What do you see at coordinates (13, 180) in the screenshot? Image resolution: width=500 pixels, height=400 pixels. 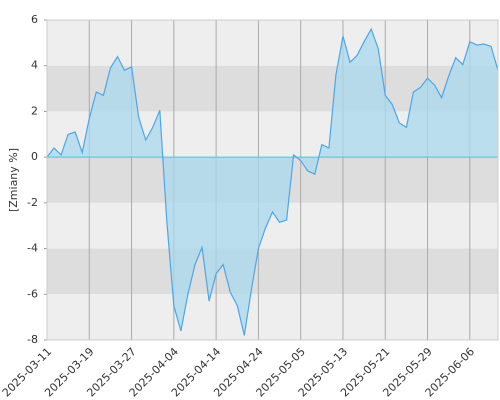 I see `y-axis-label: [Zmiany %]` at bounding box center [13, 180].